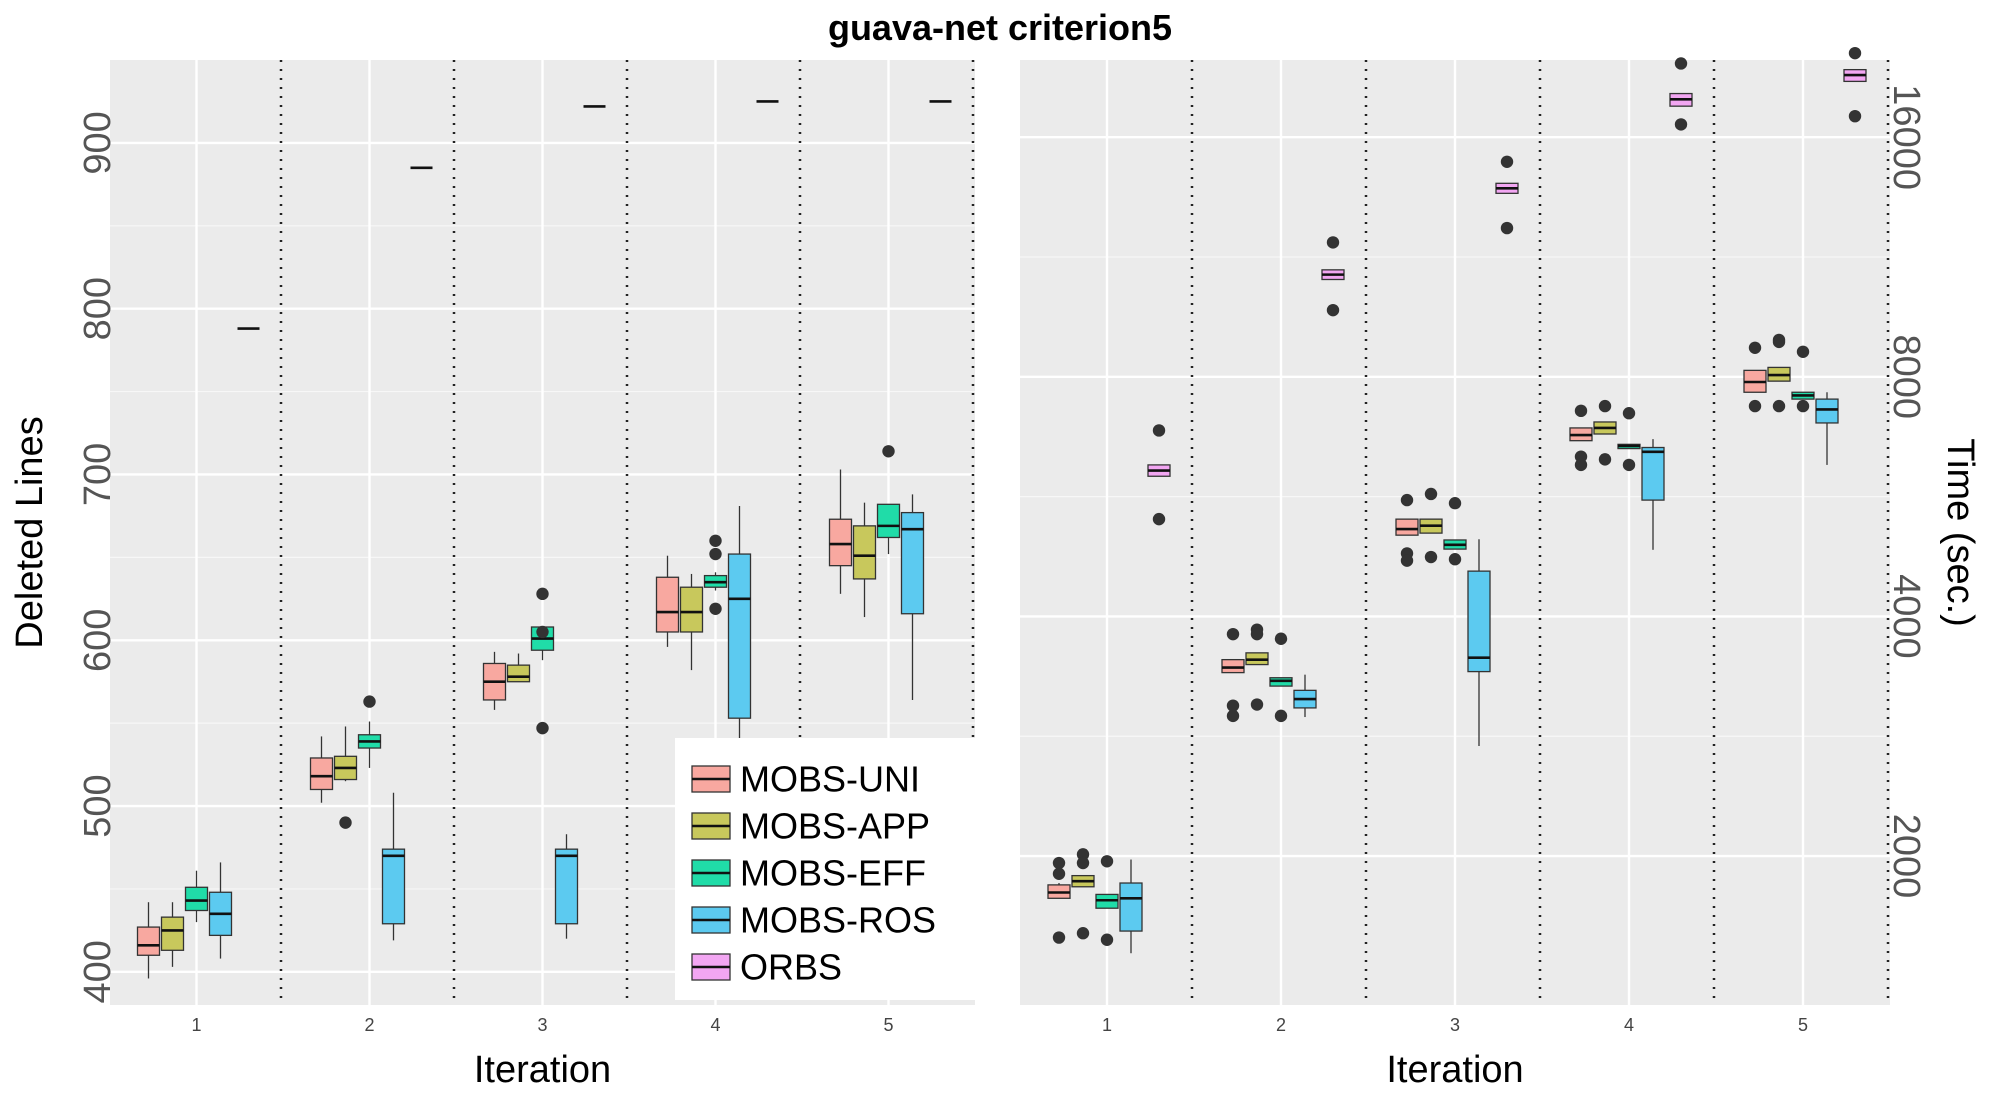  I want to click on y-tick-label: 400, so click(98, 971).